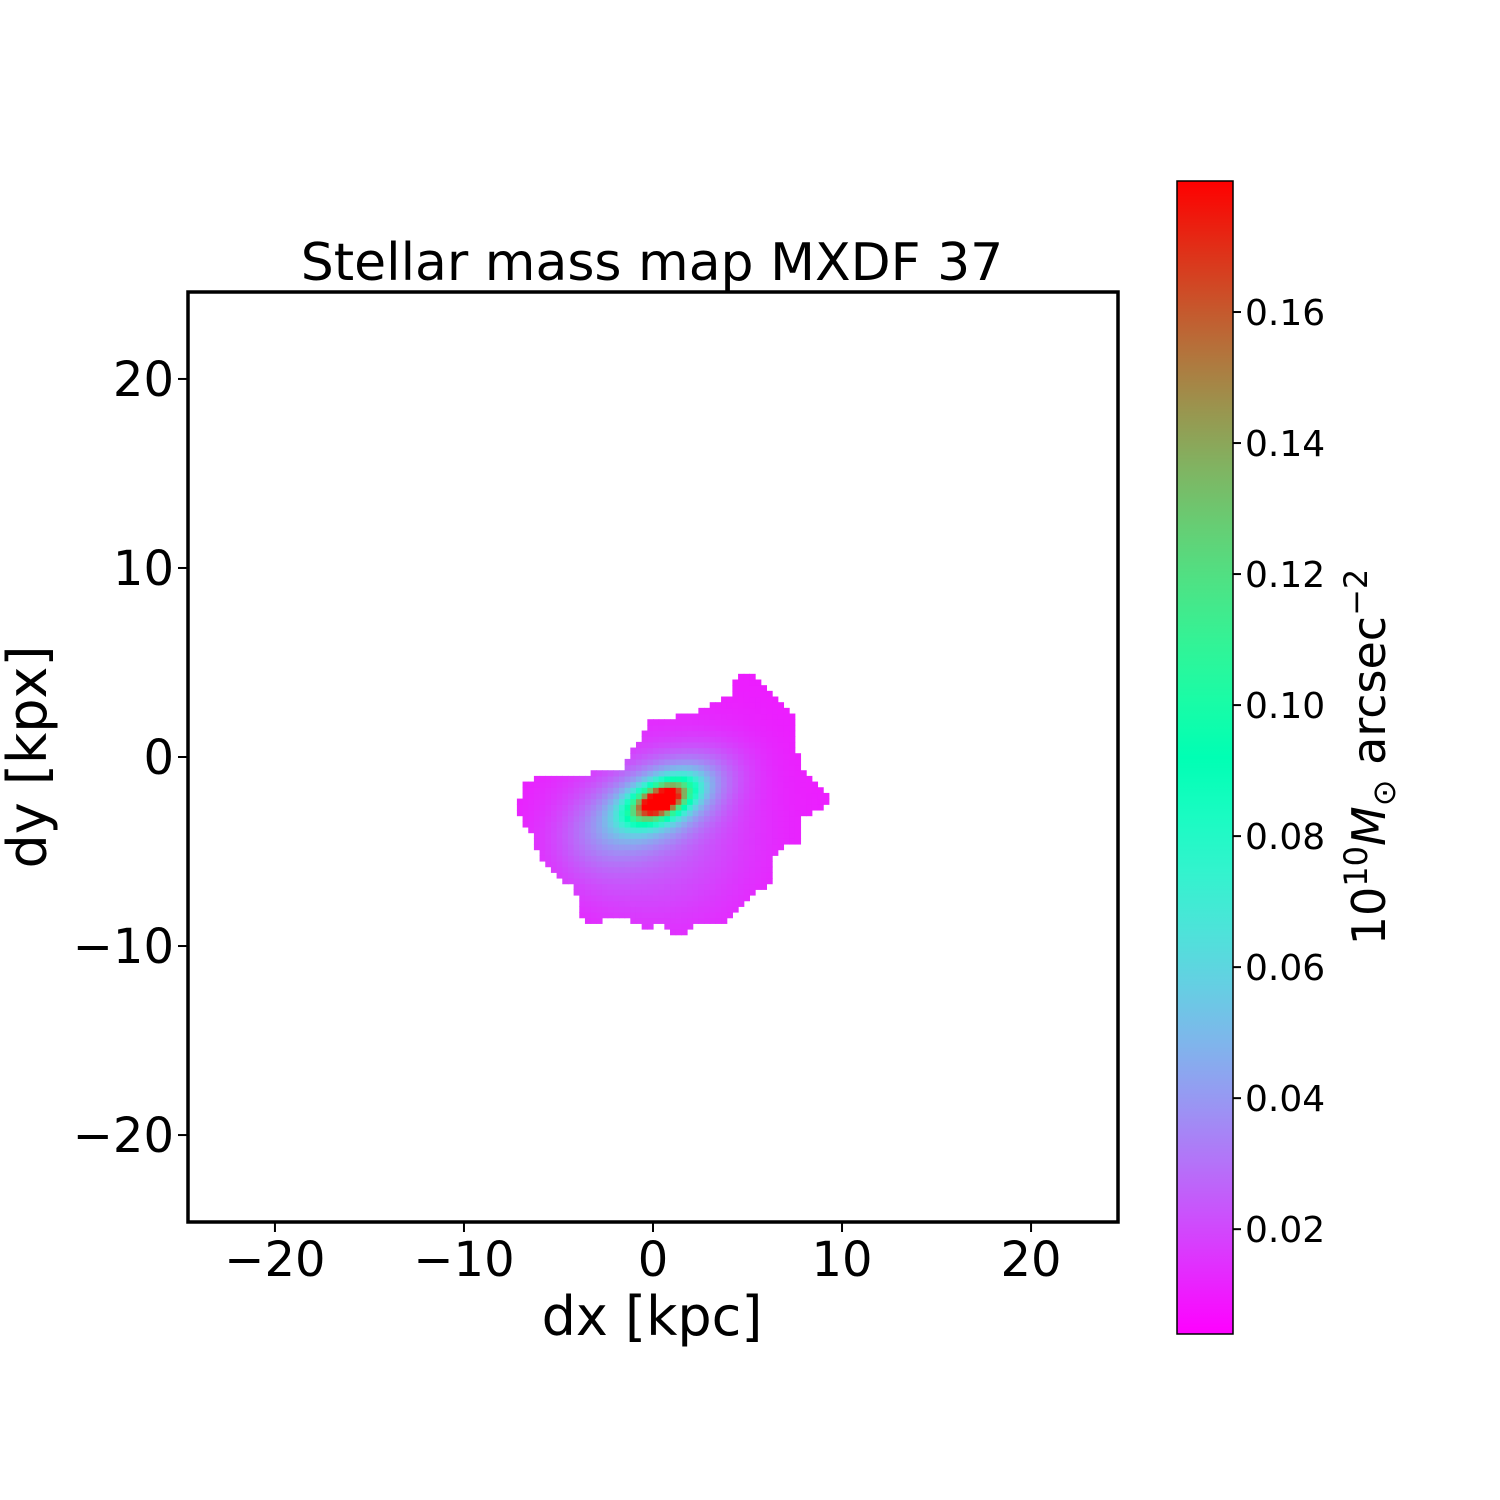 The image size is (1500, 1500). What do you see at coordinates (1285, 968) in the screenshot?
I see `colorbar-tick-label: 0.06` at bounding box center [1285, 968].